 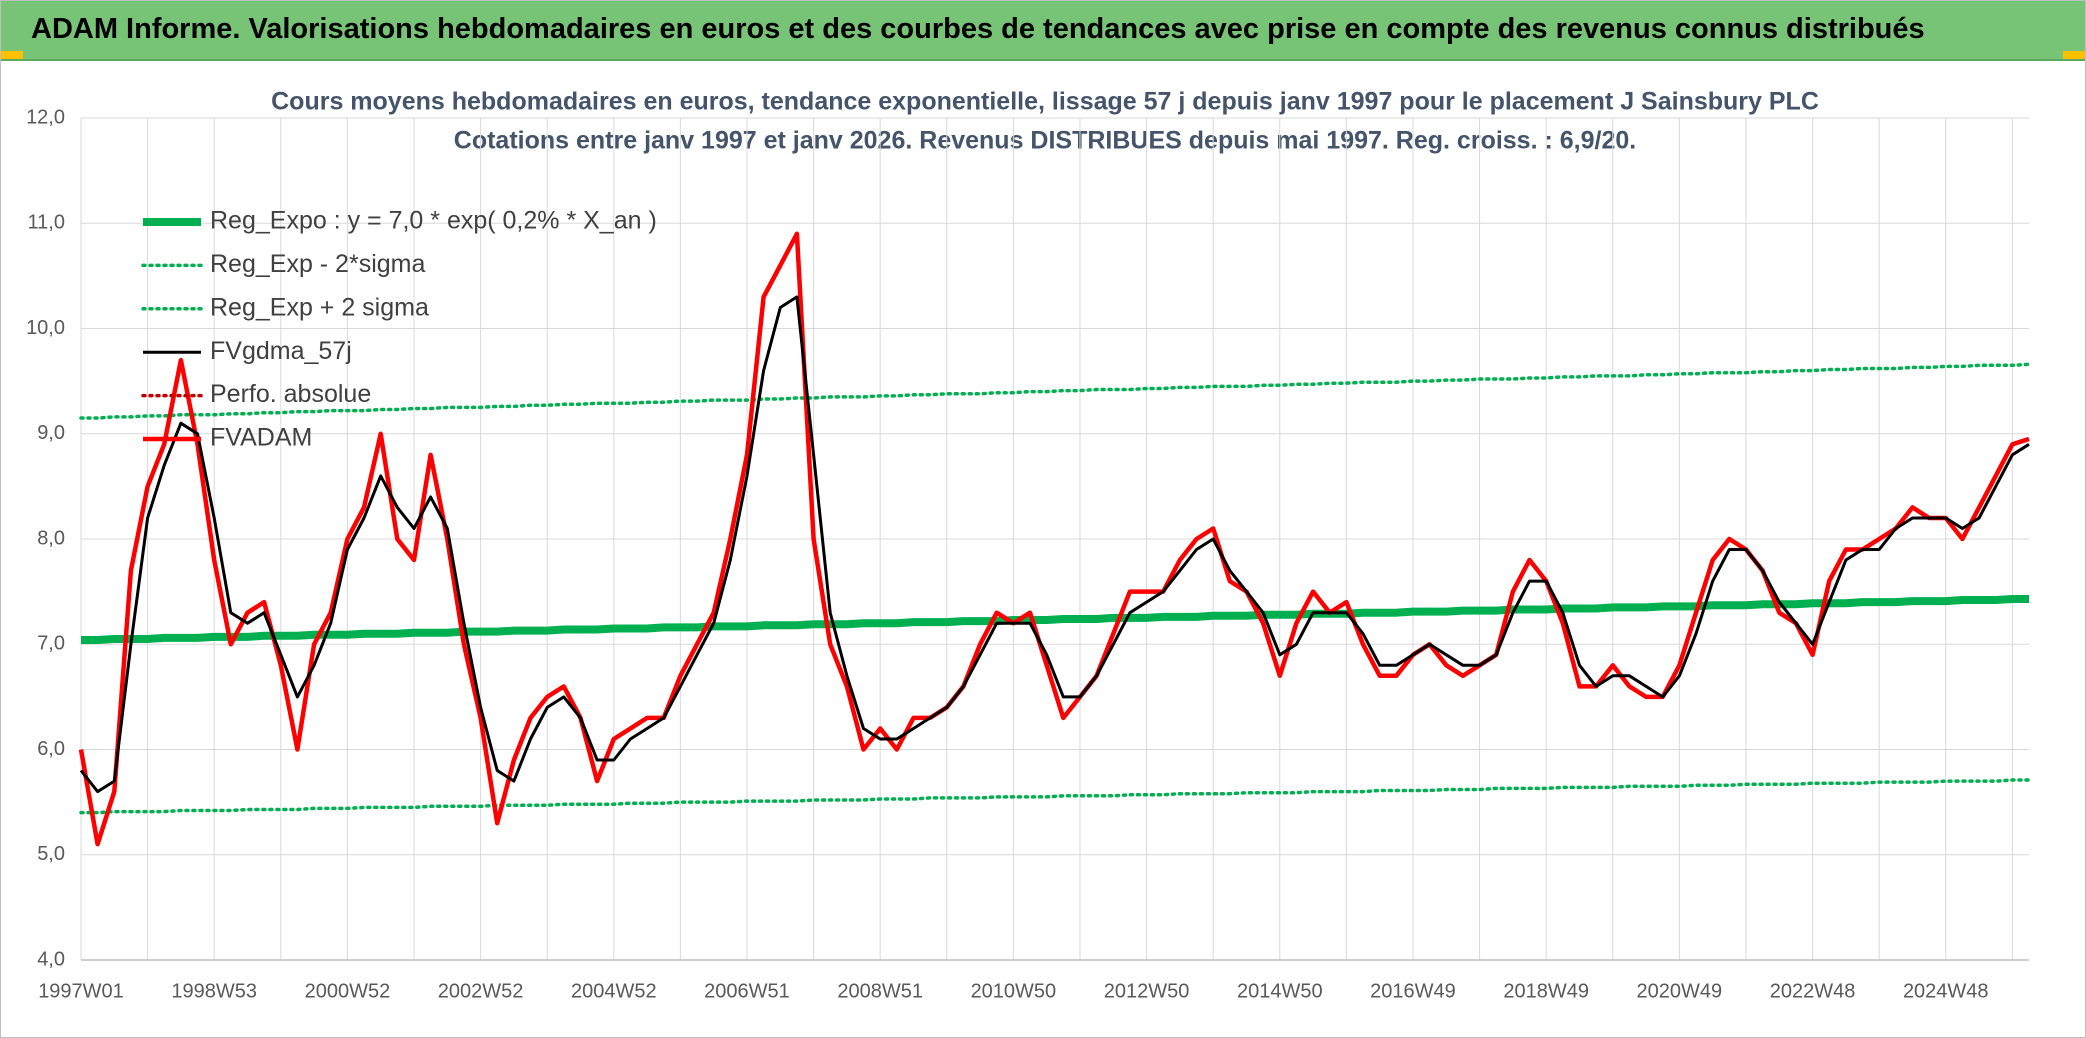 What do you see at coordinates (214, 991) in the screenshot?
I see `x-tick-label: 1998W53` at bounding box center [214, 991].